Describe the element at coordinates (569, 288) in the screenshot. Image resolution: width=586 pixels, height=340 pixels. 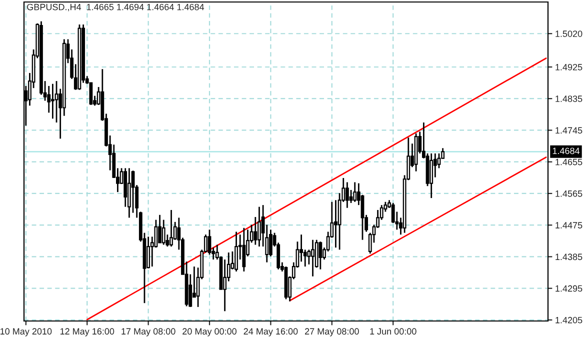
I see `y-tick-label: 1.4295` at that location.